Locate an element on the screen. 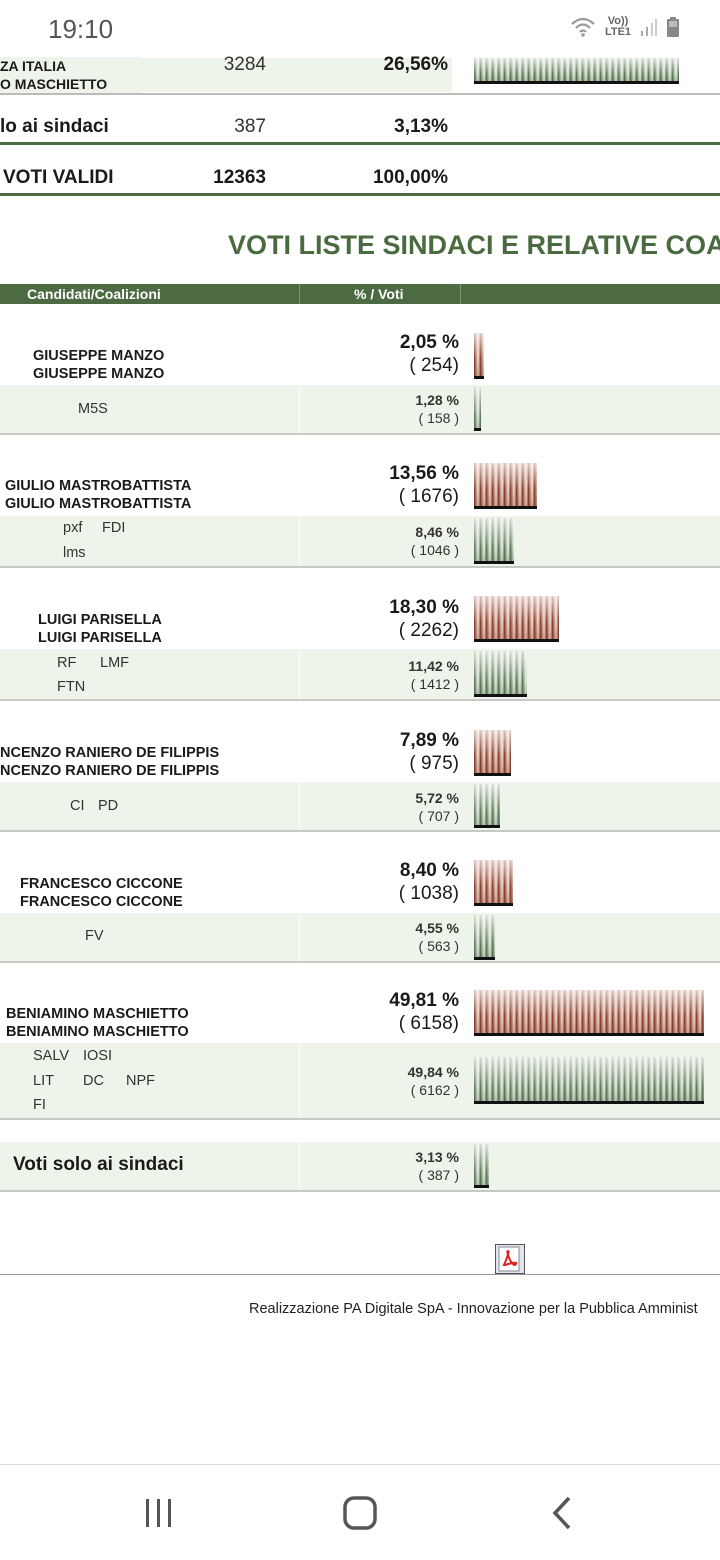 The height and width of the screenshot is (1560, 720). header-candidates: Candidati/Coalizioni is located at coordinates (94, 294).